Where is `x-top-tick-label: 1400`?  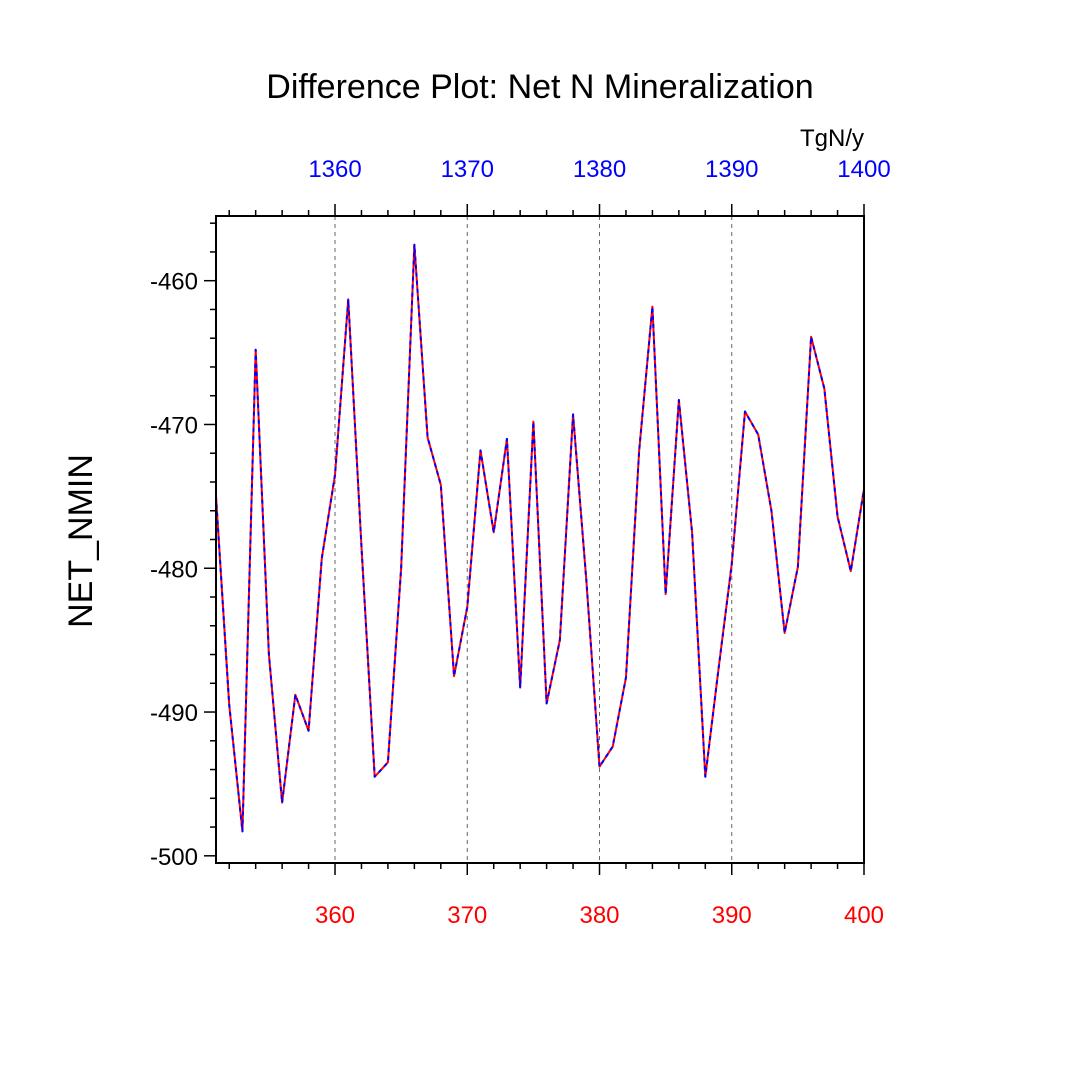
x-top-tick-label: 1400 is located at coordinates (863, 169).